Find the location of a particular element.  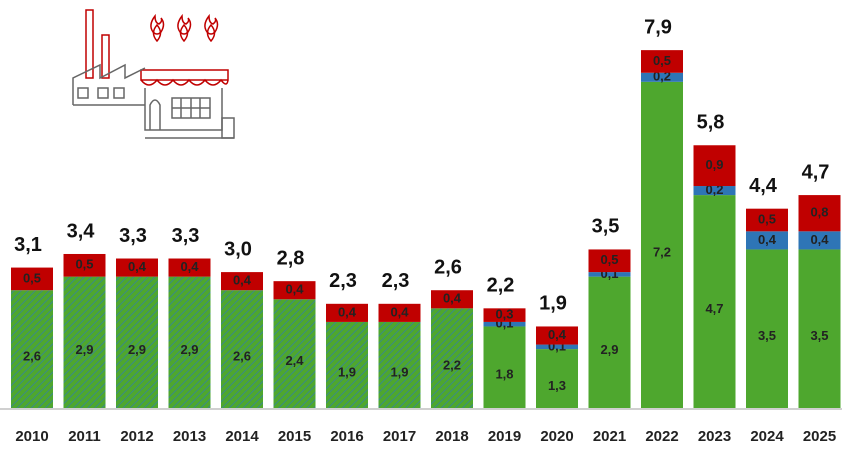

factory-icon is located at coordinates (153, 74).